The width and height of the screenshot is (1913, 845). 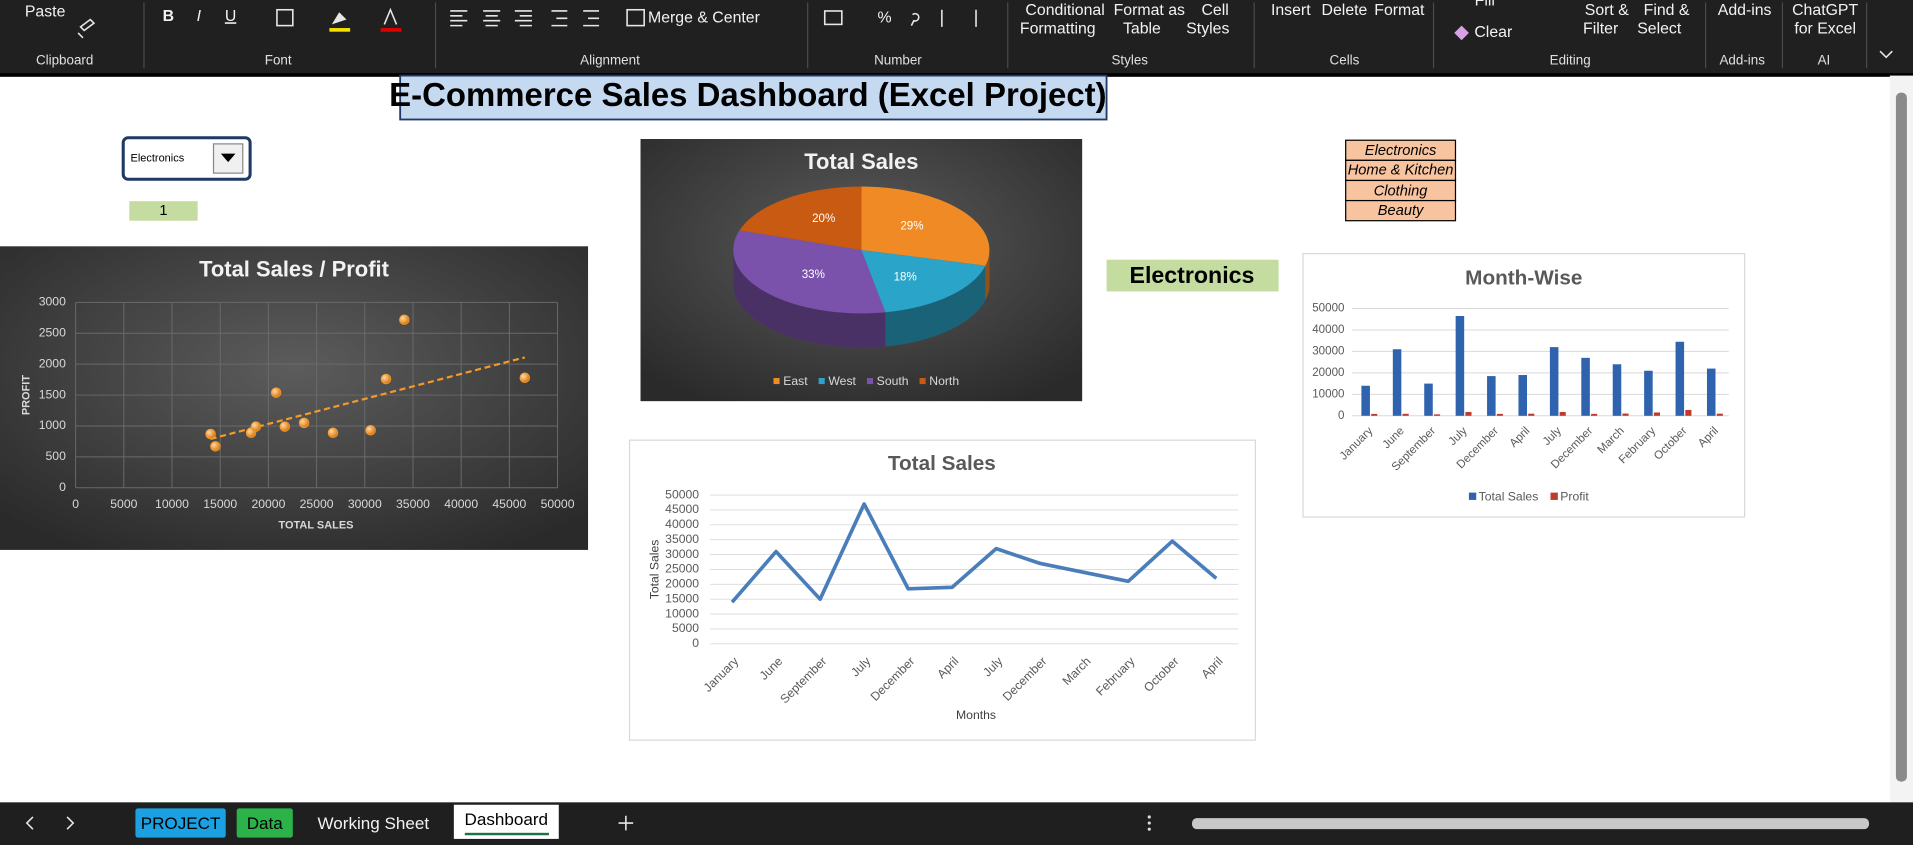 I want to click on cell-styles-button: Cell, so click(x=1214, y=10).